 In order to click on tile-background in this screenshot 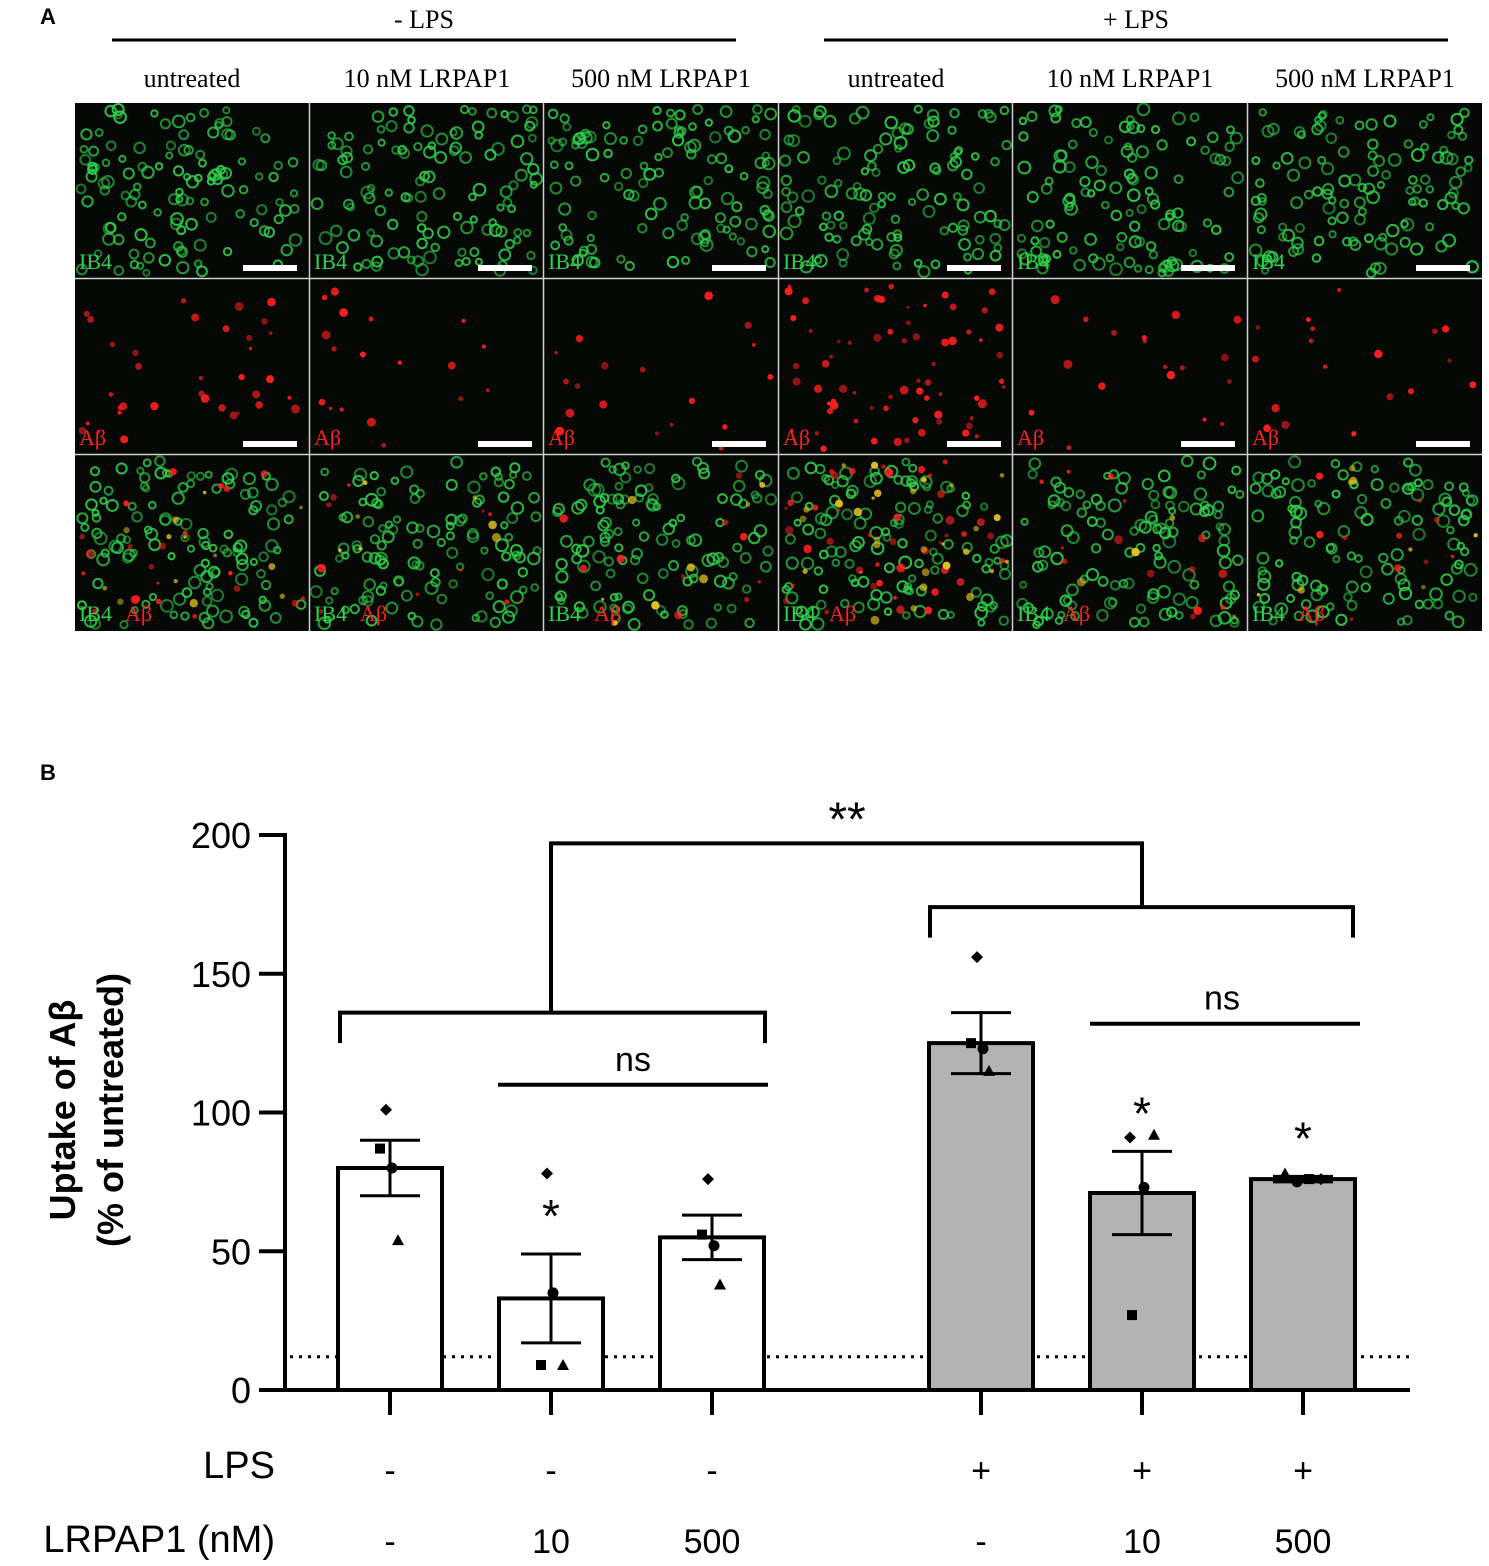, I will do `click(1130, 367)`.